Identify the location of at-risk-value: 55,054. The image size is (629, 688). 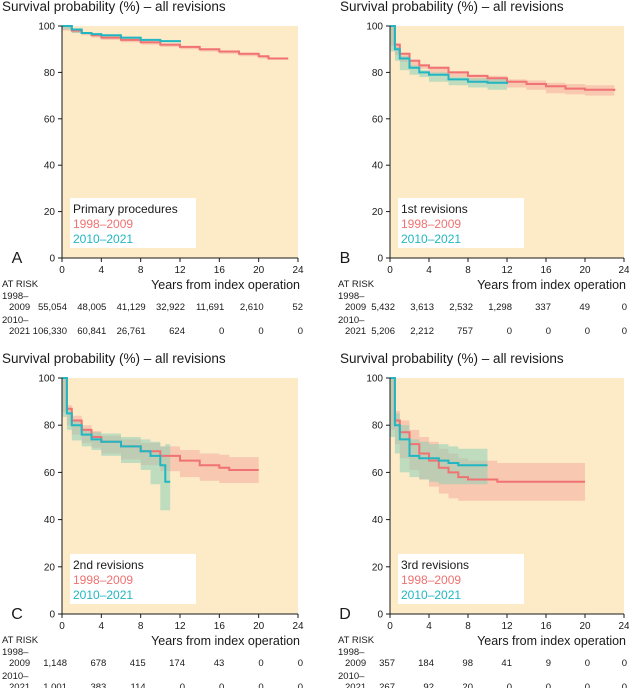
(52, 307).